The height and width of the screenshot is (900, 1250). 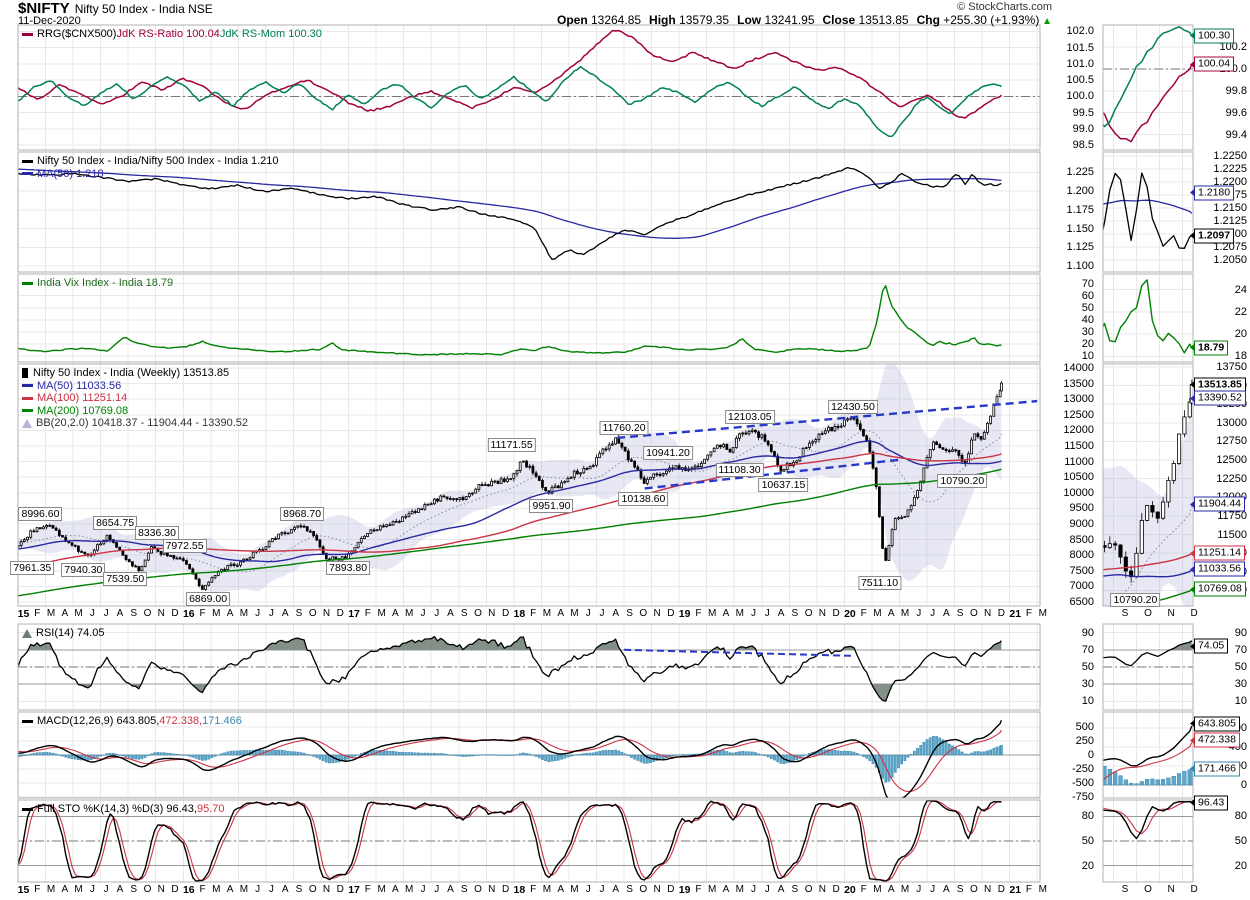 I want to click on copyright: © StockCharts.com, so click(x=1004, y=7).